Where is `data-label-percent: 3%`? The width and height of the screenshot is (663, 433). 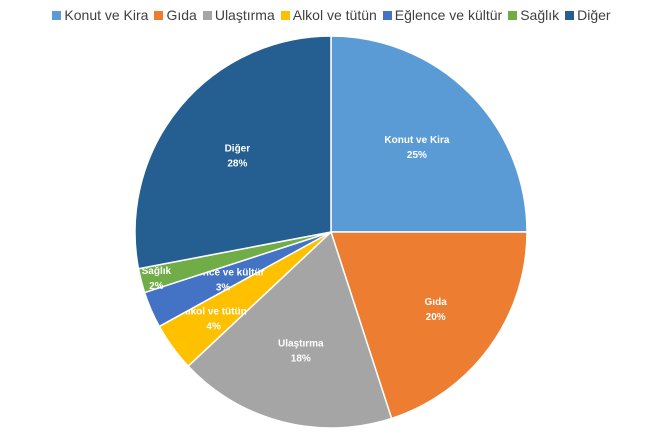
data-label-percent: 3% is located at coordinates (223, 288).